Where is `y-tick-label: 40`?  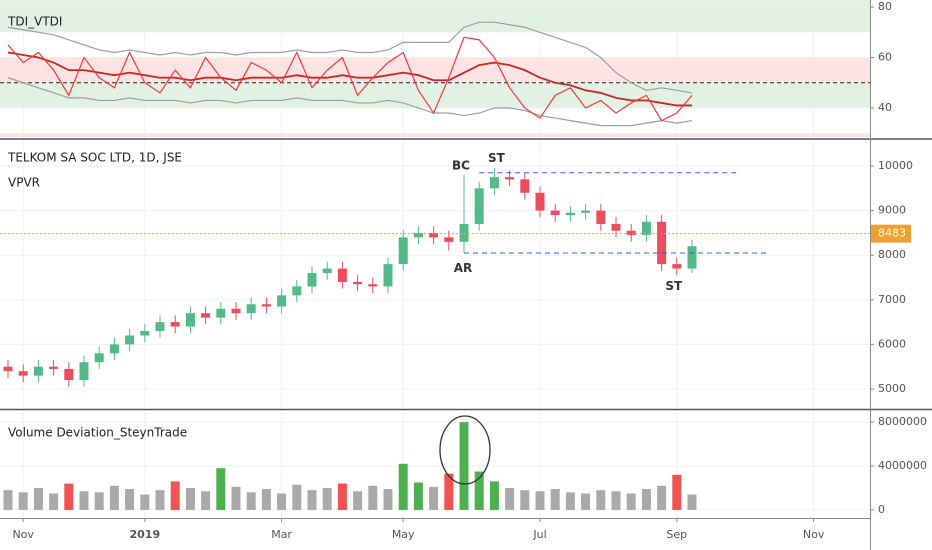 y-tick-label: 40 is located at coordinates (885, 107).